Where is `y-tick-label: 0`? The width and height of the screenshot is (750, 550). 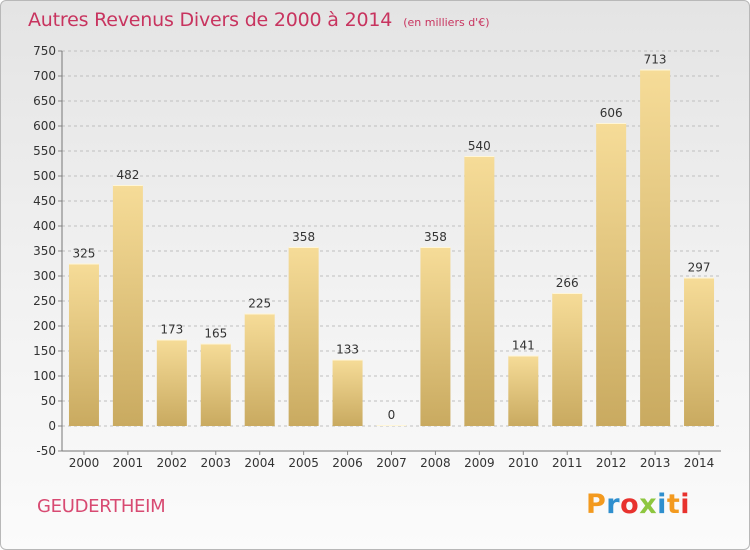 y-tick-label: 0 is located at coordinates (52, 426).